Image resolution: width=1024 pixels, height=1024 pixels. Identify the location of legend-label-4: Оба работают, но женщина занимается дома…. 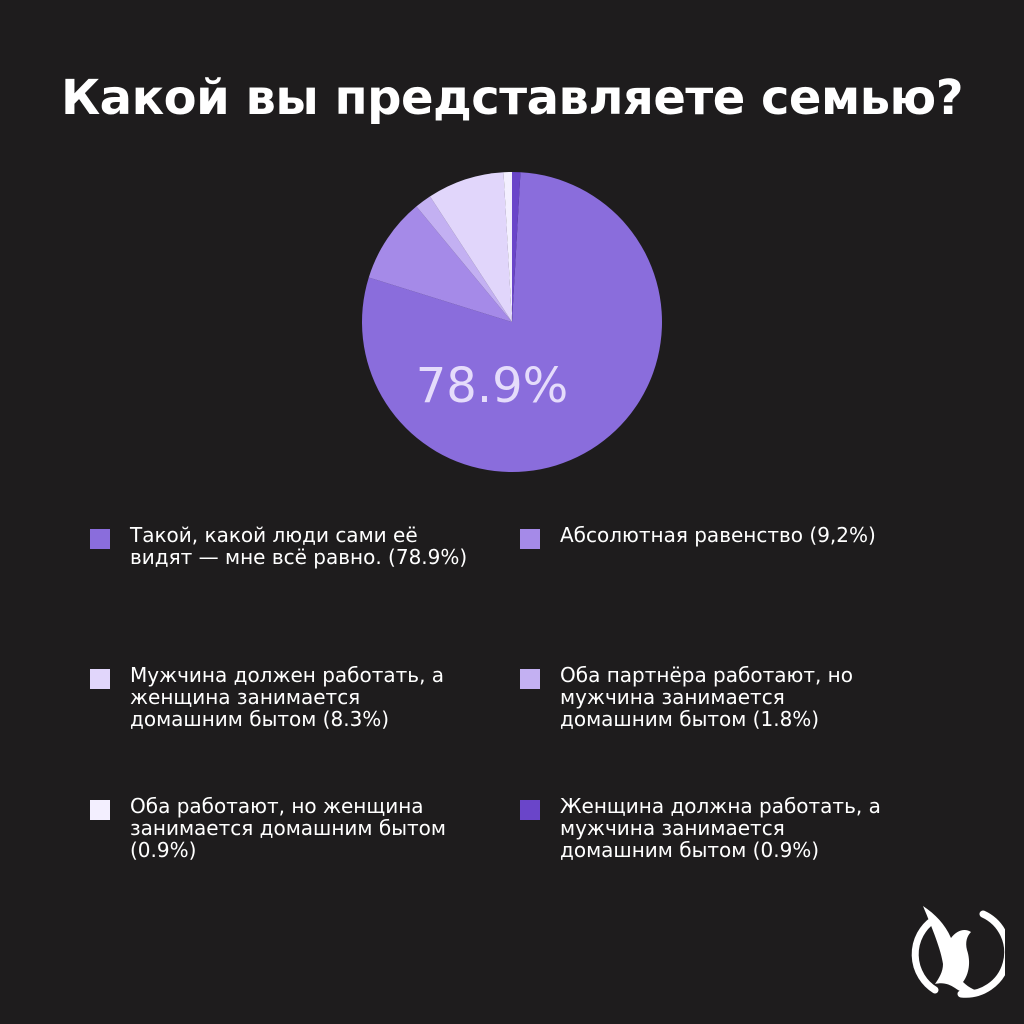
(288, 828).